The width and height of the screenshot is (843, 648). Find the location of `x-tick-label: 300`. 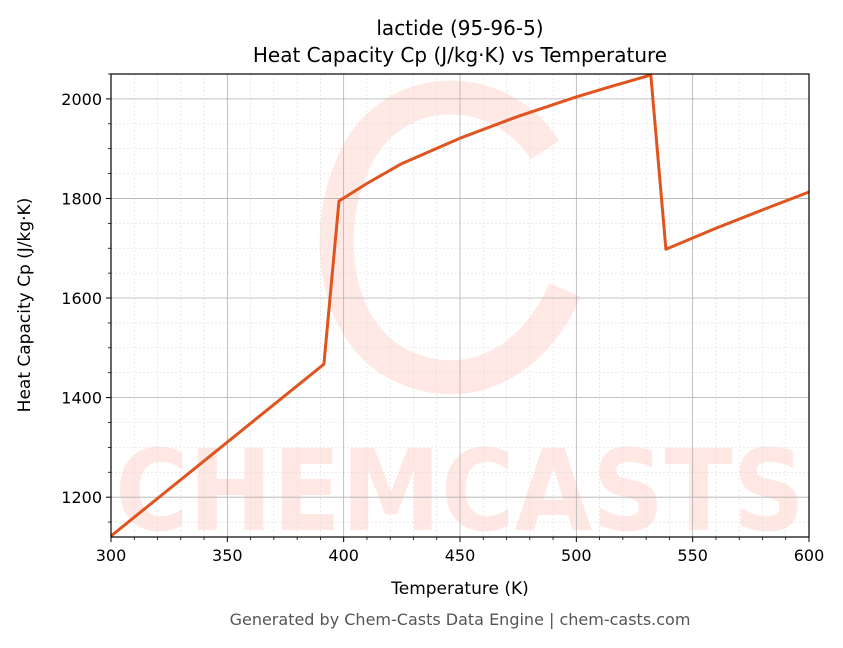

x-tick-label: 300 is located at coordinates (111, 555).